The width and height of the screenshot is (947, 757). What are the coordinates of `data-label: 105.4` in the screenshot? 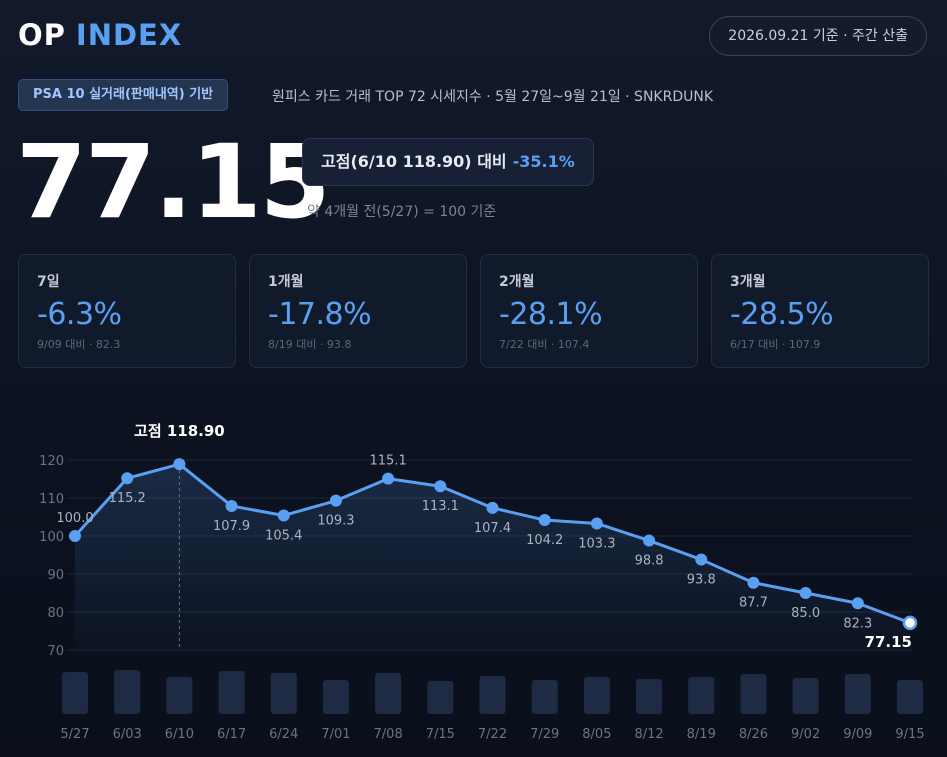 It's located at (283, 535).